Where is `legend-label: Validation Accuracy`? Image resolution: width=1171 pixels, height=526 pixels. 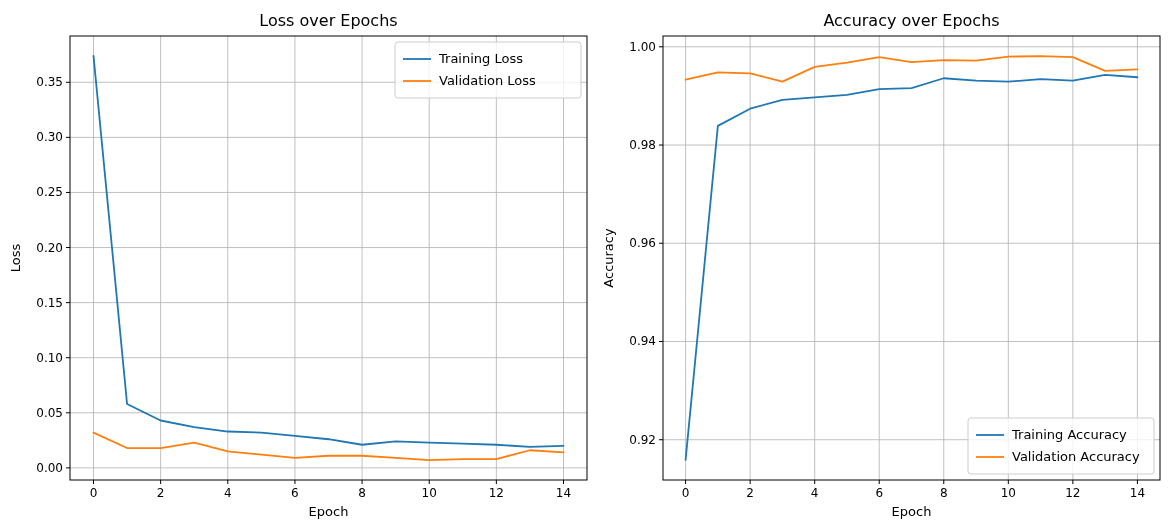 legend-label: Validation Accuracy is located at coordinates (1076, 456).